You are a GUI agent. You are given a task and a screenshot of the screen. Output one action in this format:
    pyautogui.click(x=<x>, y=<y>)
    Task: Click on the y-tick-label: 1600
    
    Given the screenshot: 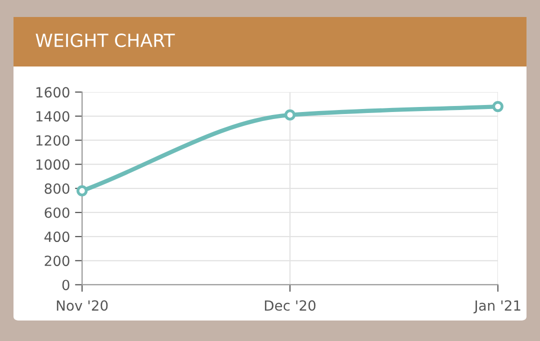 What is the action you would take?
    pyautogui.click(x=53, y=92)
    